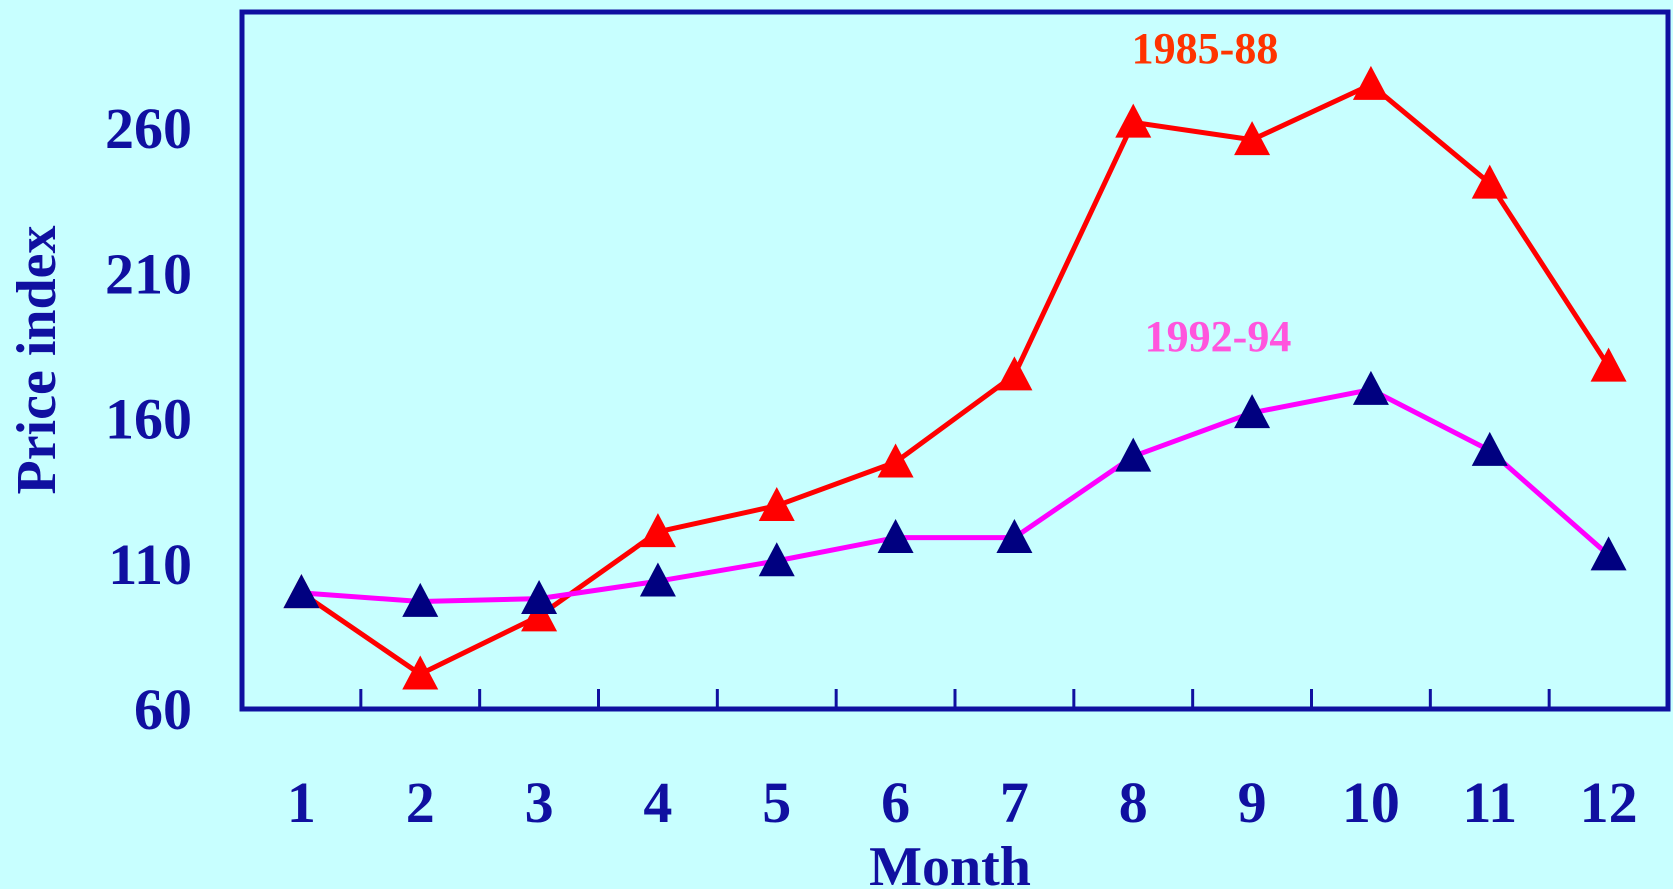 The width and height of the screenshot is (1673, 889). Describe the element at coordinates (539, 802) in the screenshot. I see `x-tick-label: 3` at that location.